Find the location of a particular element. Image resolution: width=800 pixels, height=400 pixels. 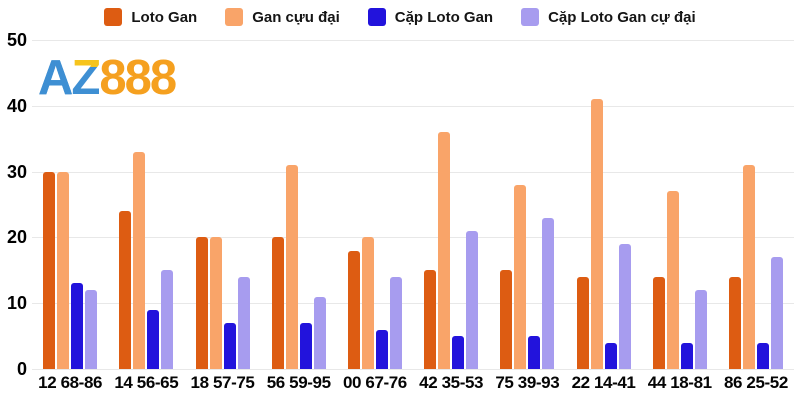

y-tick-label: 20 is located at coordinates (16, 237).